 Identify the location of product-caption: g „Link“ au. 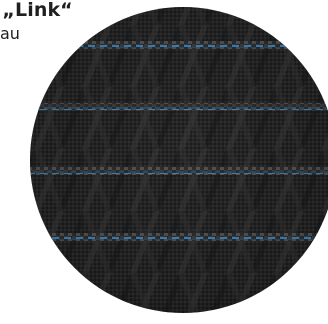
(36, 21).